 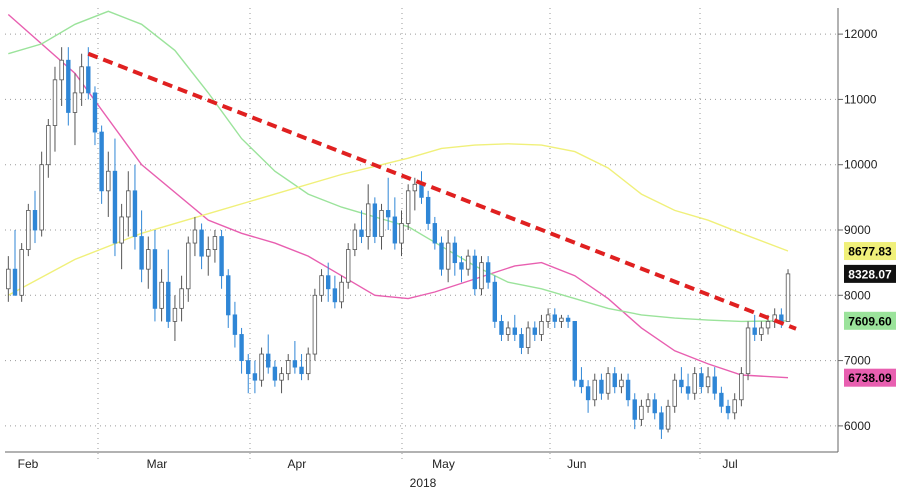 What do you see at coordinates (28, 464) in the screenshot?
I see `x-tick-label-0: Feb` at bounding box center [28, 464].